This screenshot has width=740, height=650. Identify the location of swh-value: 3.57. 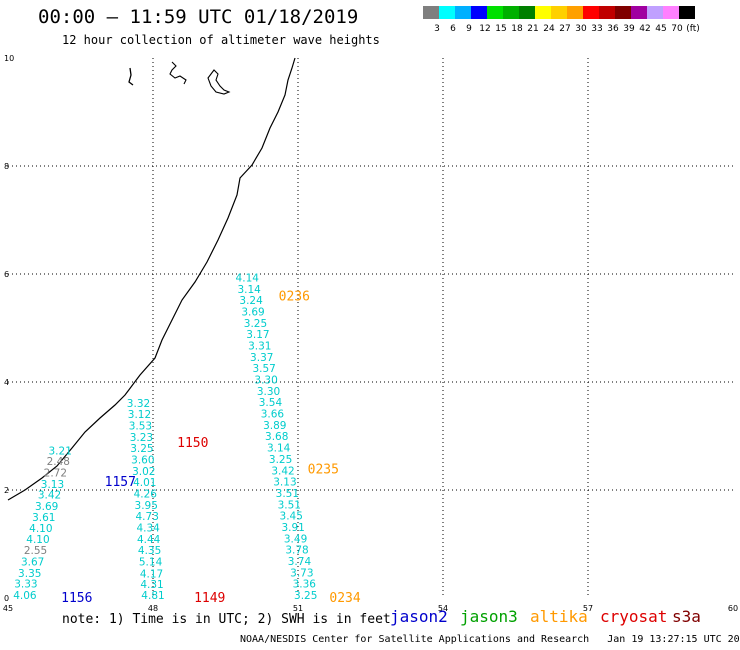
(263, 369).